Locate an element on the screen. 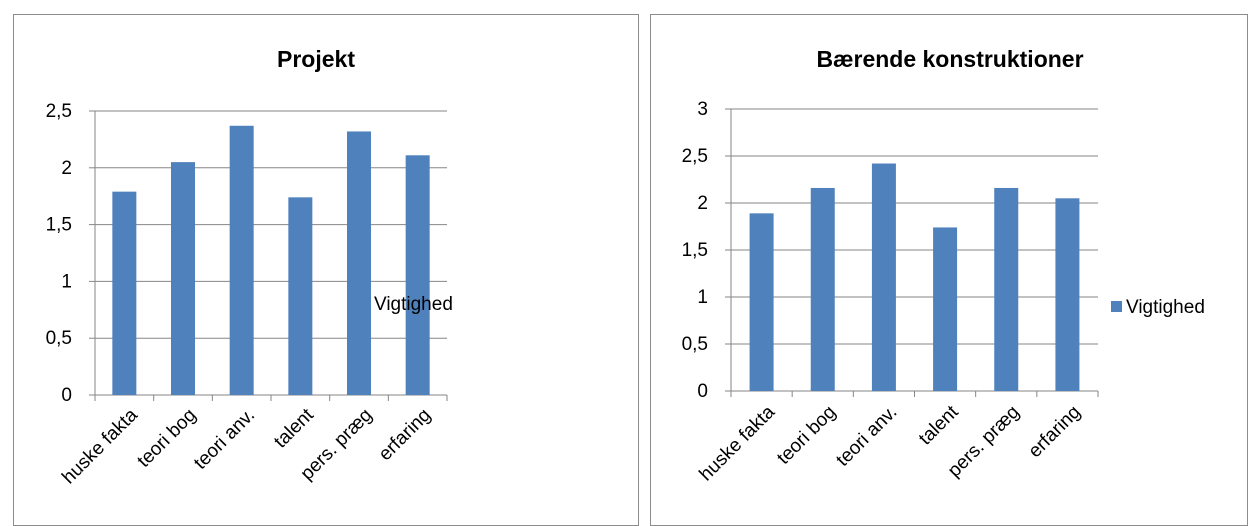 Image resolution: width=1250 pixels, height=526 pixels. chart-title: Projekt is located at coordinates (316, 59).